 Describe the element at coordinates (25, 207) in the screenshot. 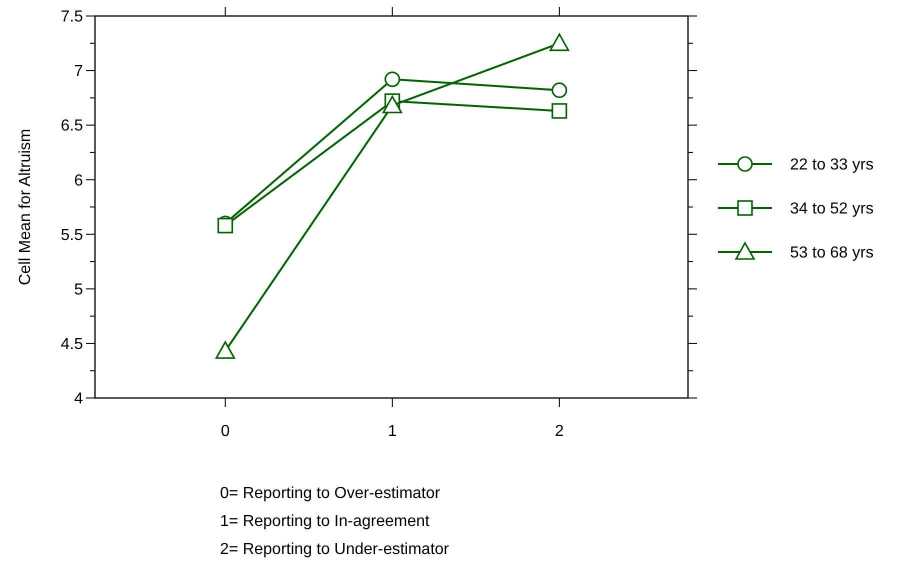

I see `y-axis-title: Cell Mean for Altruism` at that location.